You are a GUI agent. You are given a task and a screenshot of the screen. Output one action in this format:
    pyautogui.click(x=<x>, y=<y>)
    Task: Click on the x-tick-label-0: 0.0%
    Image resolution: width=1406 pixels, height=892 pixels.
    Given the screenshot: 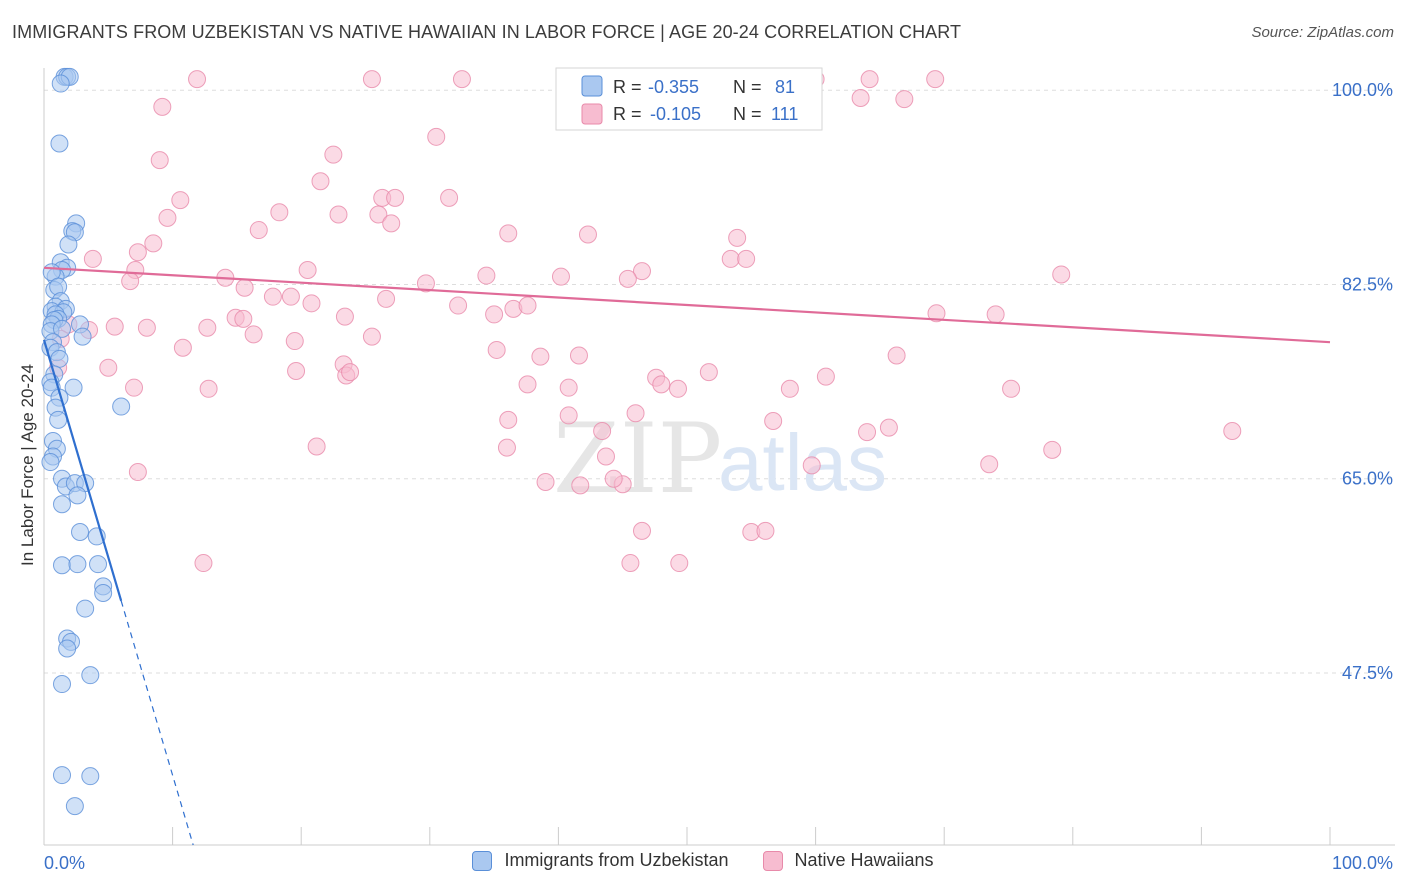 What is the action you would take?
    pyautogui.click(x=64, y=863)
    